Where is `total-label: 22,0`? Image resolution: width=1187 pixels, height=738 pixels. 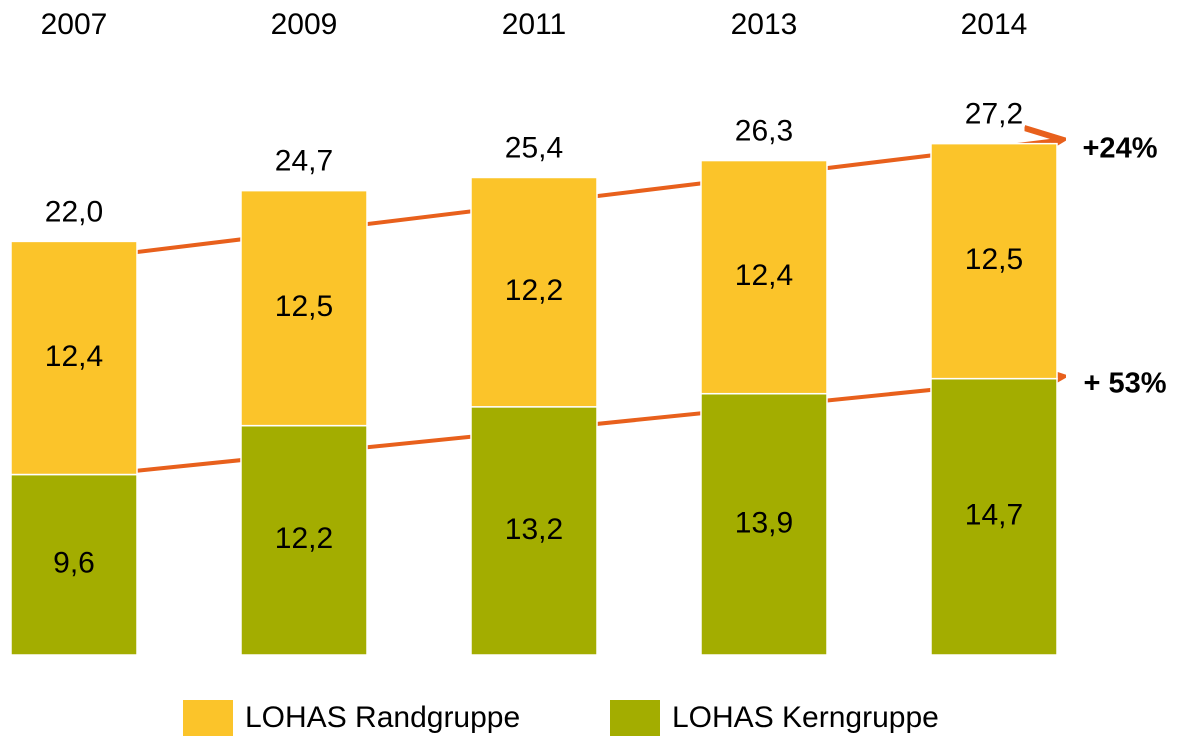
total-label: 22,0 is located at coordinates (74, 211).